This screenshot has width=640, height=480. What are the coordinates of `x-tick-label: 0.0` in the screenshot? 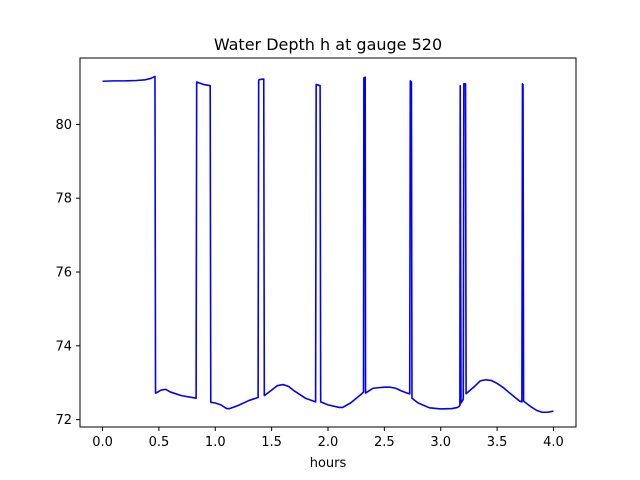 It's located at (102, 442).